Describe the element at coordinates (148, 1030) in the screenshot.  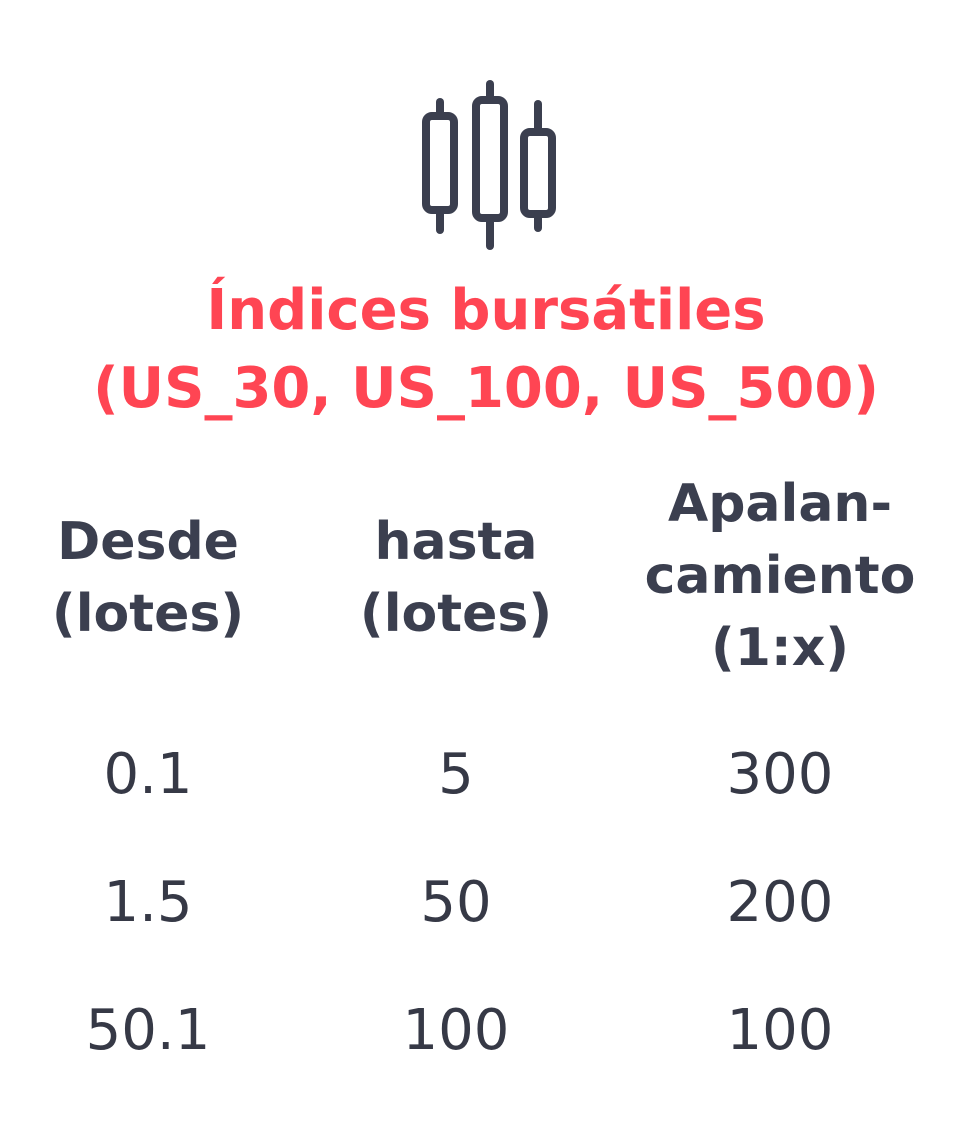
I see `cell-row3-desde: 50.1` at that location.